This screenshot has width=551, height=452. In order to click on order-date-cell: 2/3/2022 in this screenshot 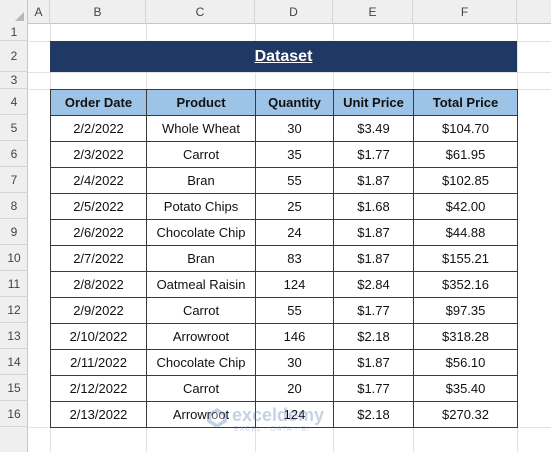, I will do `click(98, 154)`.